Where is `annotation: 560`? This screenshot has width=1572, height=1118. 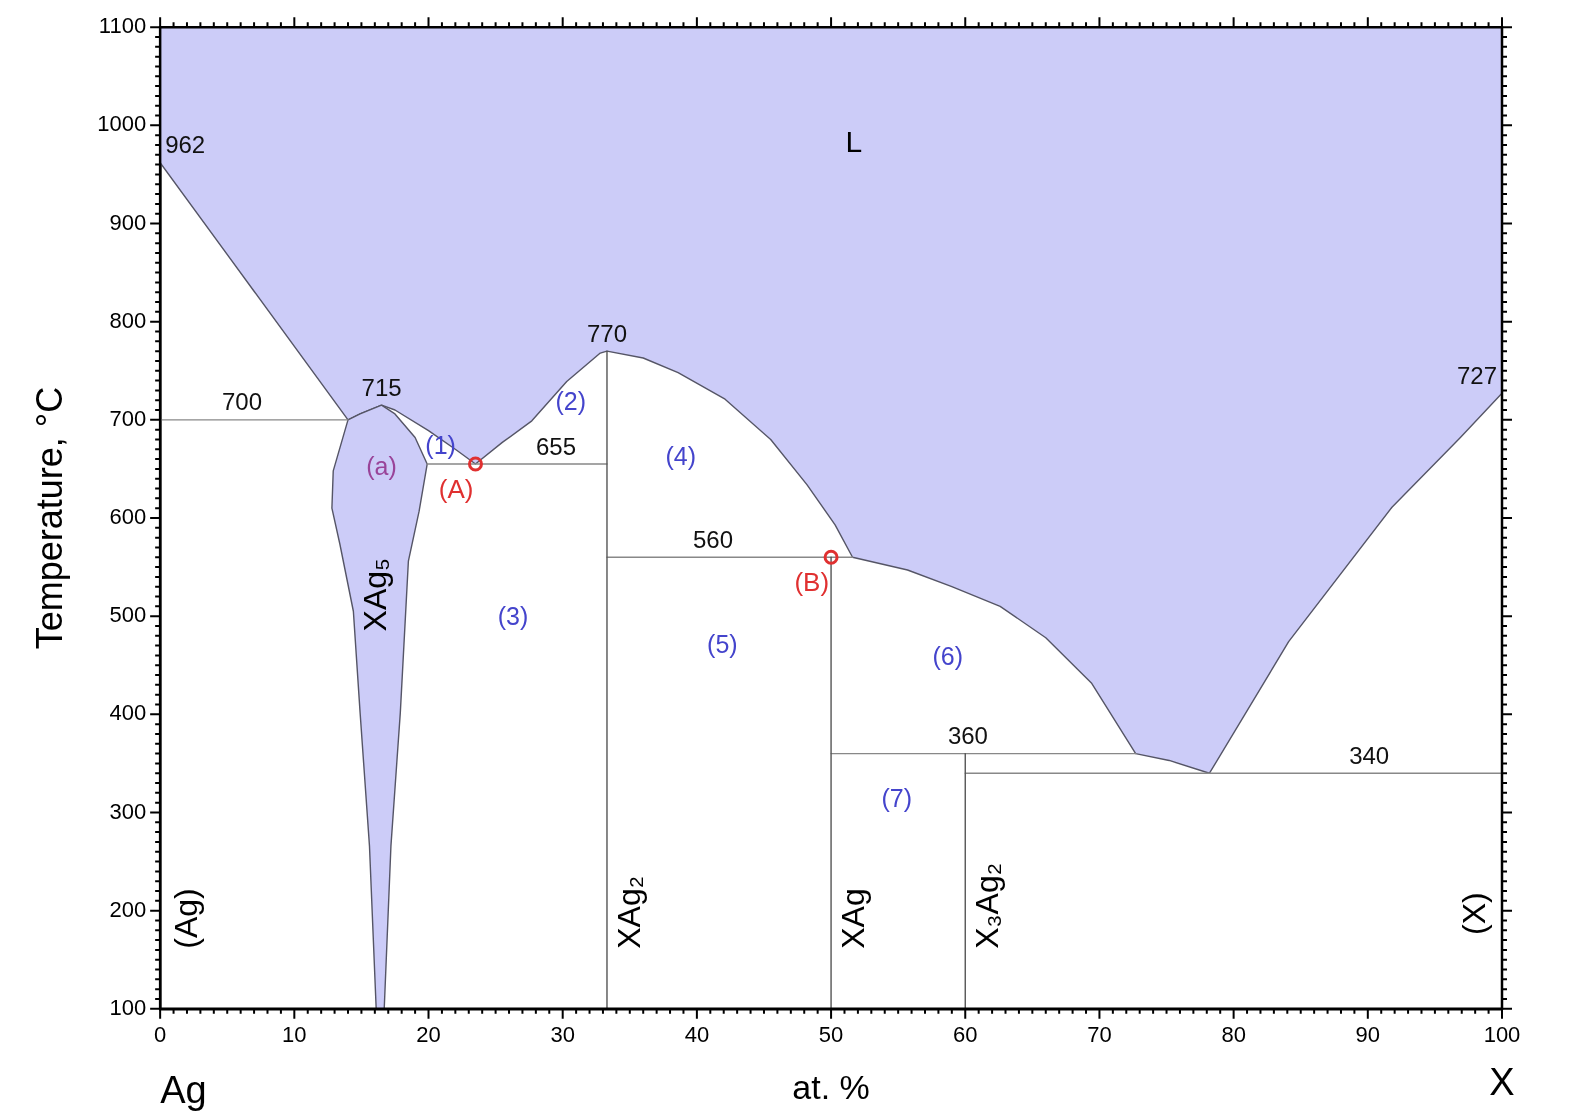
annotation: 560 is located at coordinates (713, 539).